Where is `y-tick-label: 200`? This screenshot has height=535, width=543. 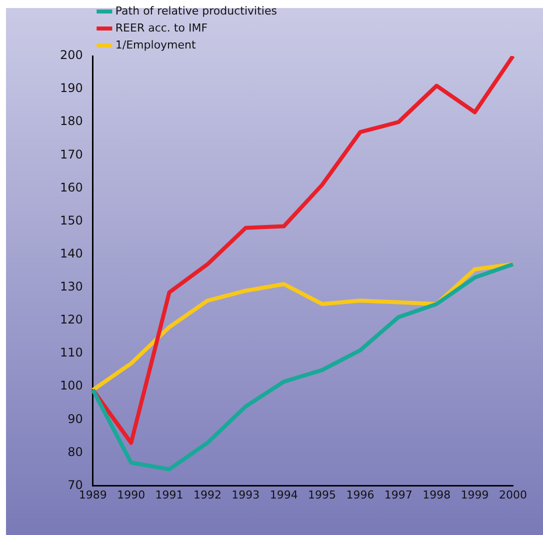
y-tick-label: 200 is located at coordinates (71, 55).